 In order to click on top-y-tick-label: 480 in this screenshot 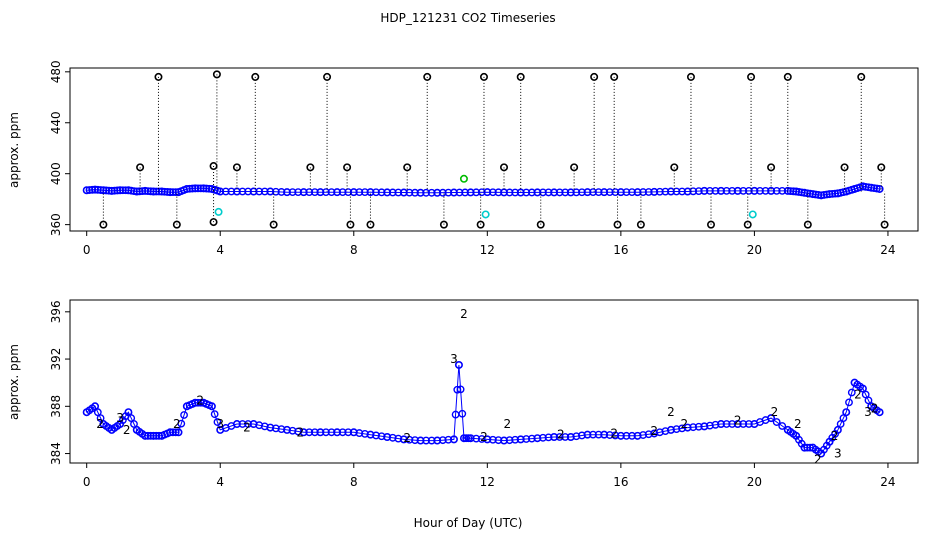, I will do `click(56, 71)`.